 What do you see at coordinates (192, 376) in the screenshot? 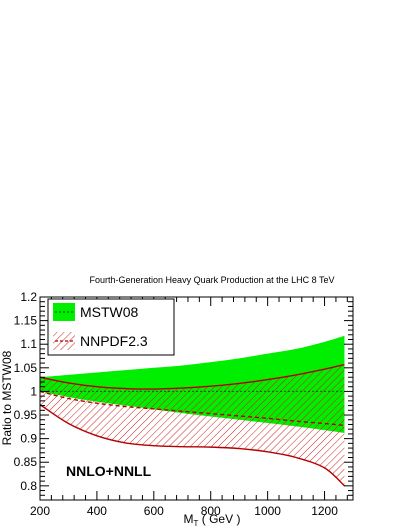
I see `line-nnpdf23-upper` at bounding box center [192, 376].